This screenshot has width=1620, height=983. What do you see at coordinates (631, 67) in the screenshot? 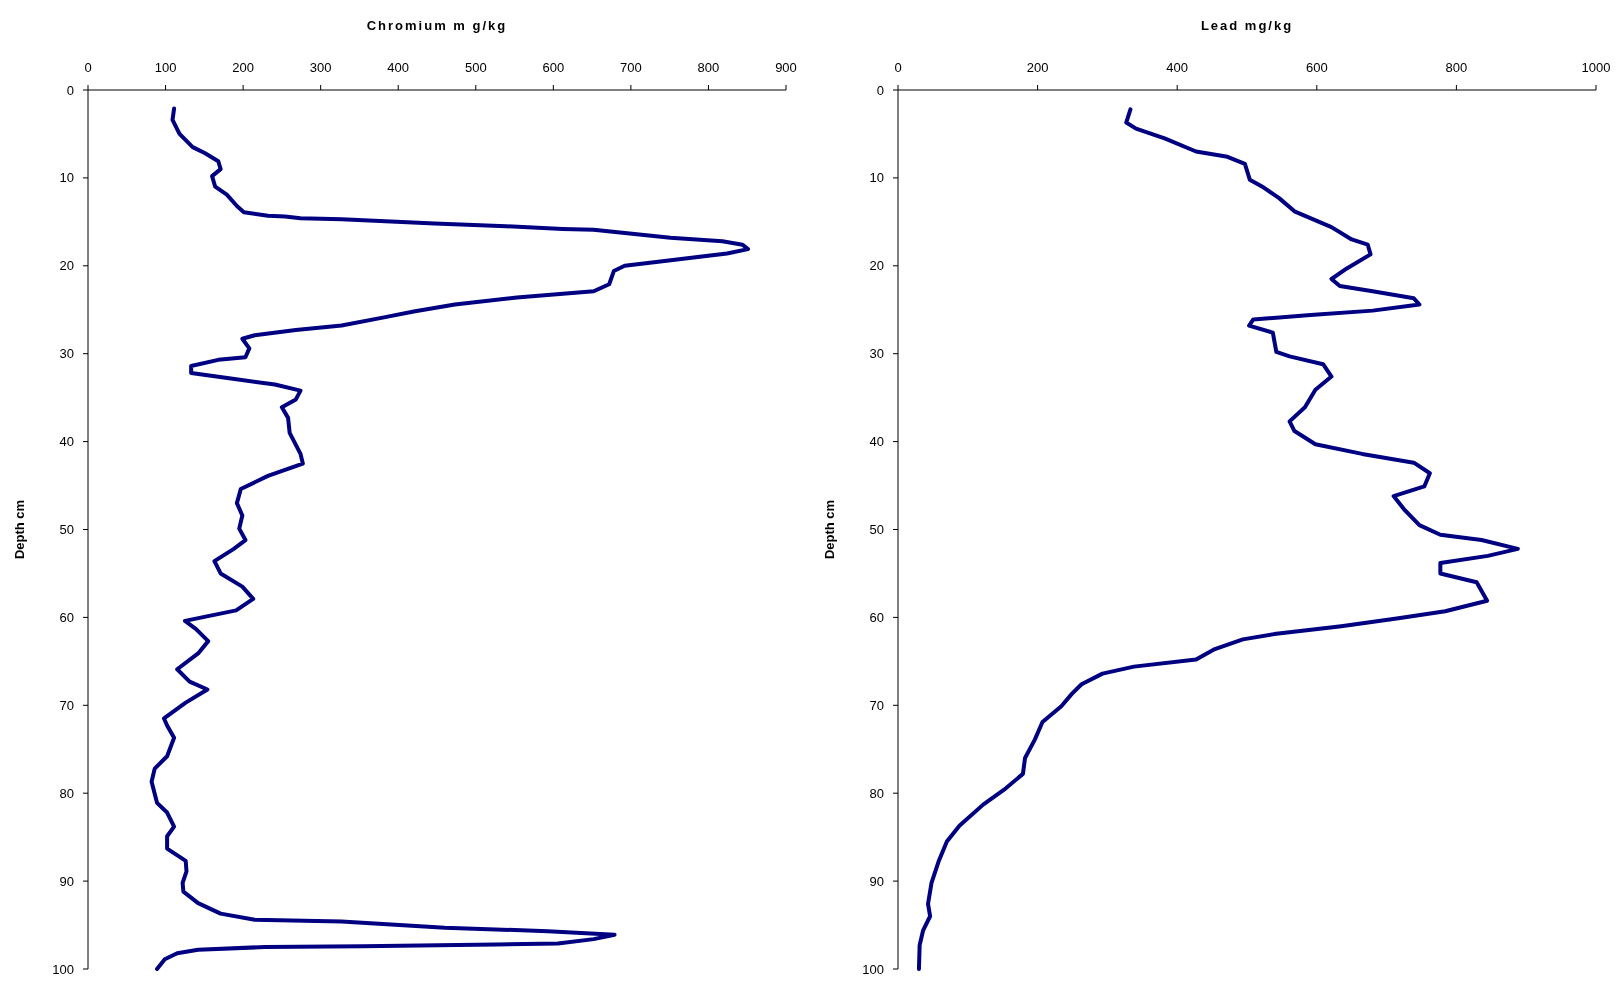
I see `x-tick-label: 700` at bounding box center [631, 67].